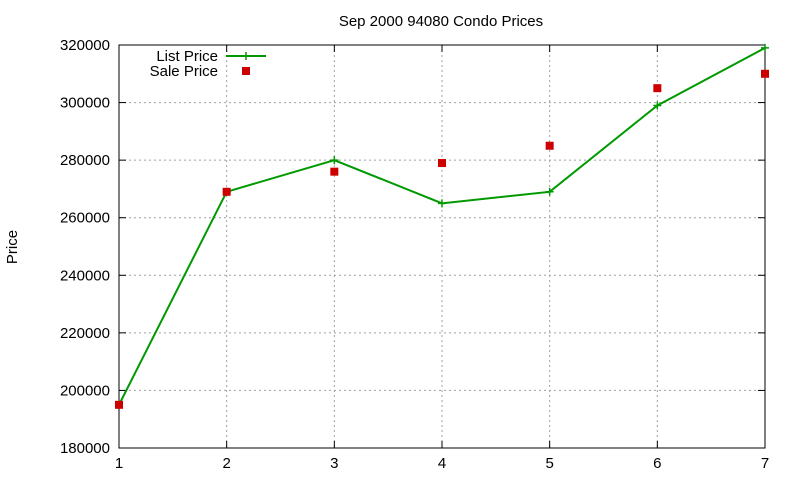  What do you see at coordinates (85, 103) in the screenshot?
I see `y-tick-label: 300000` at bounding box center [85, 103].